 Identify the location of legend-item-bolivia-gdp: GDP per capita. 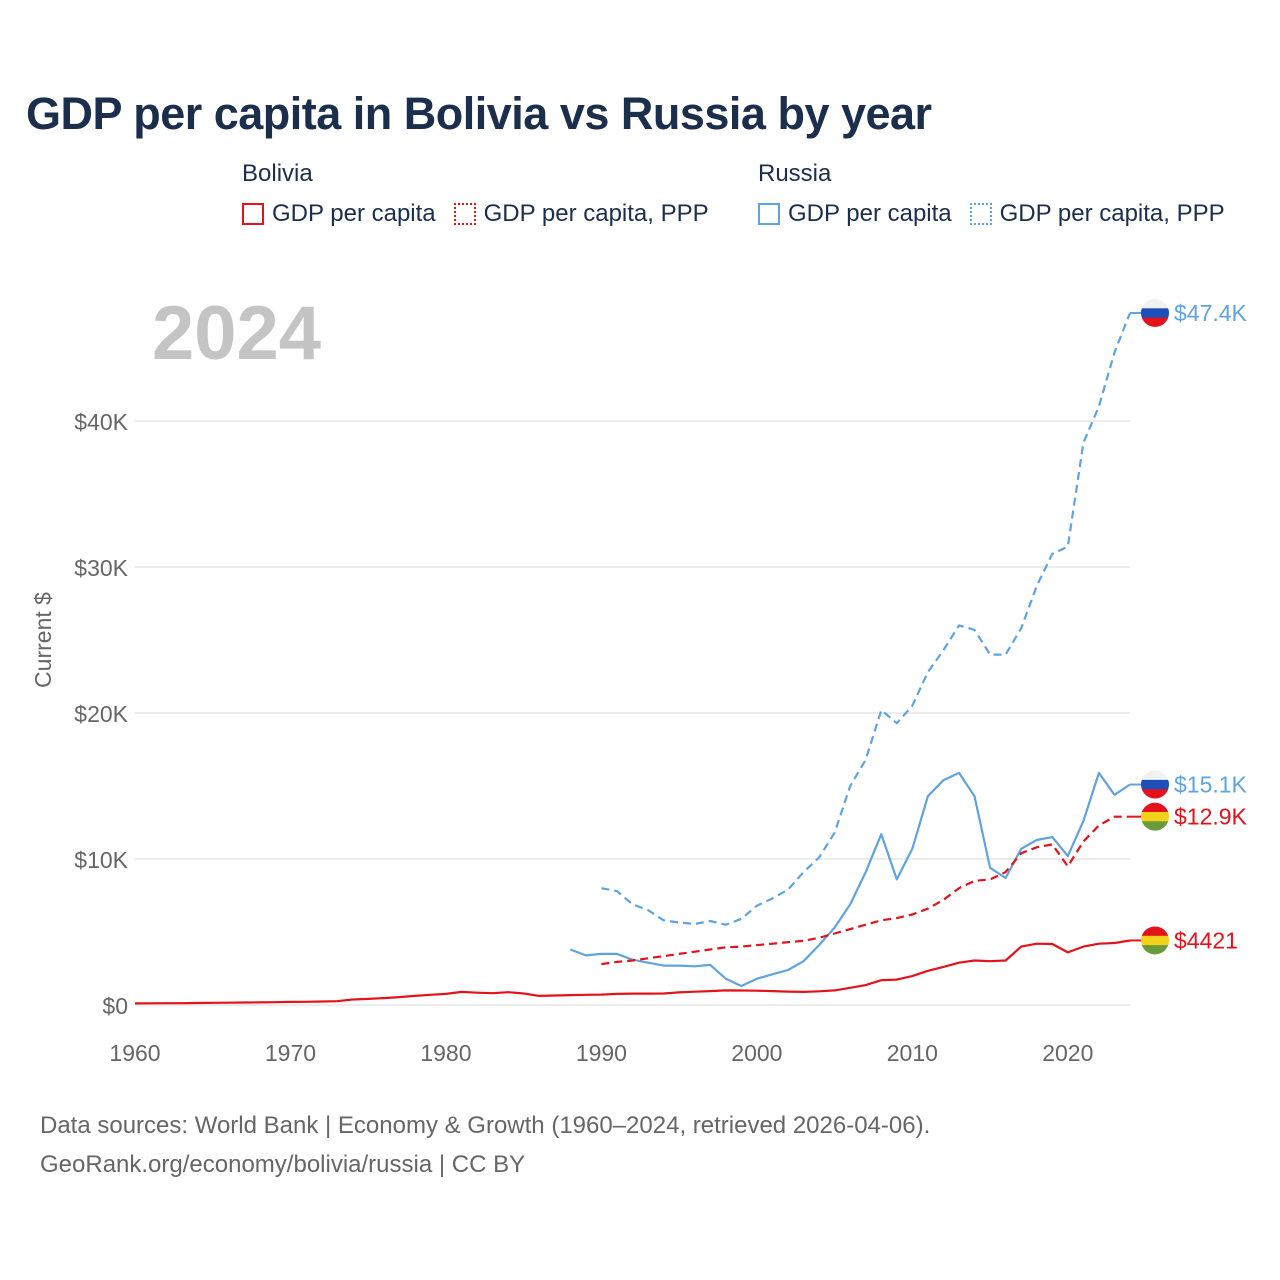
(339, 214).